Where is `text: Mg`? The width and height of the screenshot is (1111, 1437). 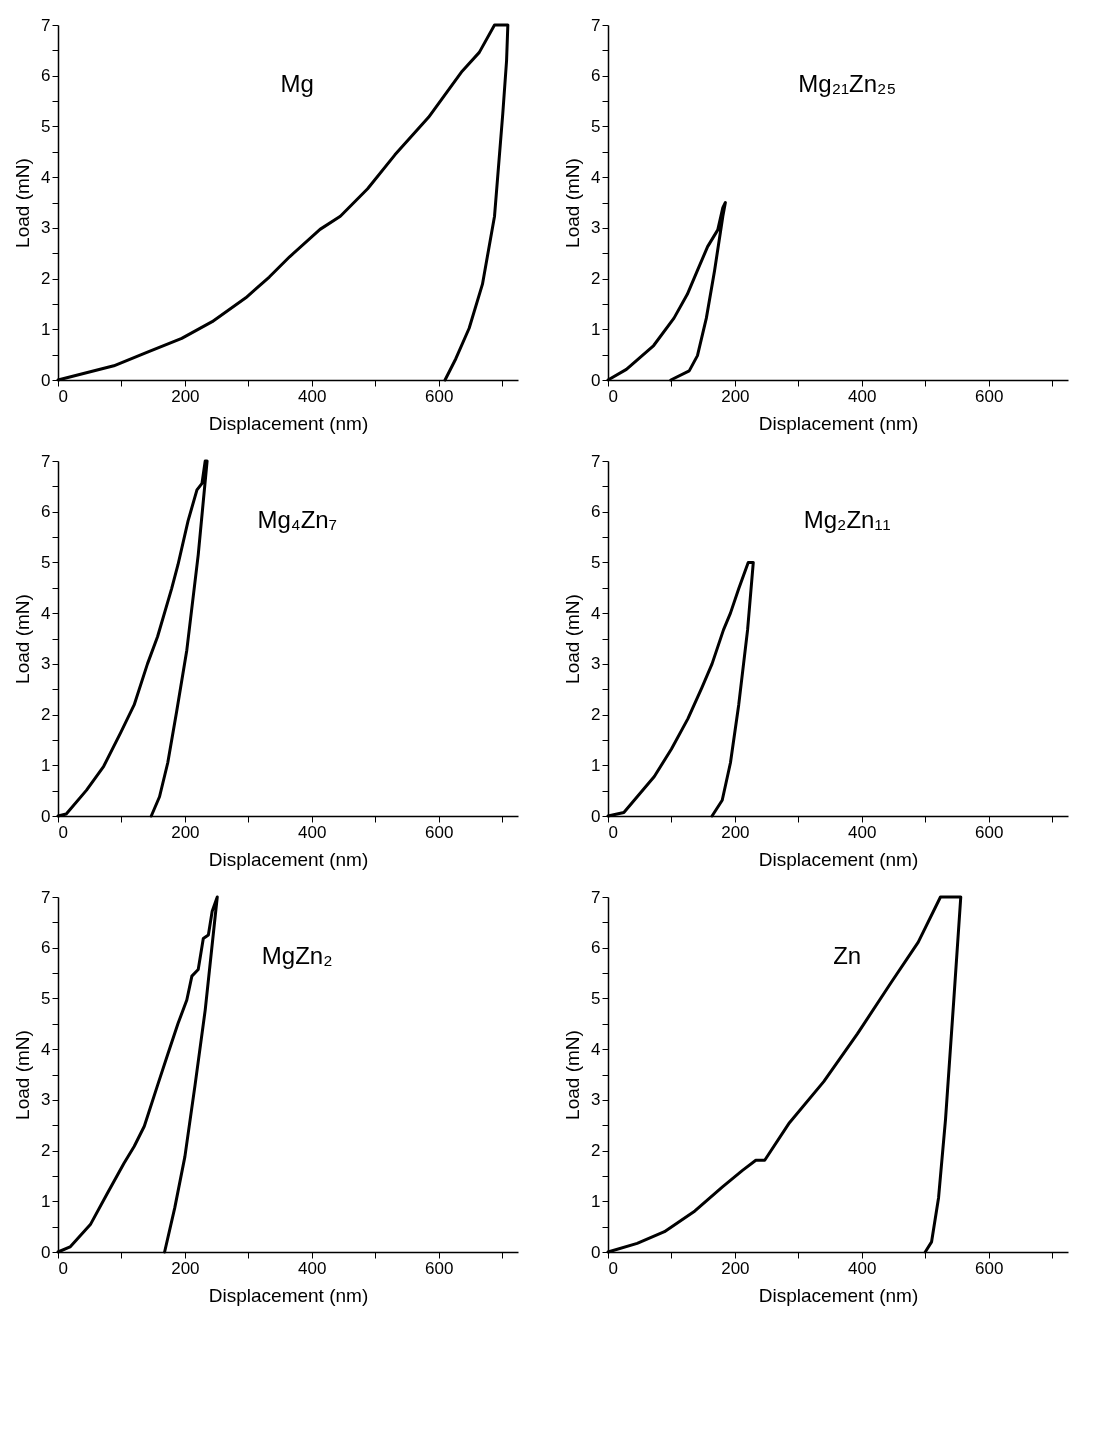 text: Mg is located at coordinates (297, 84).